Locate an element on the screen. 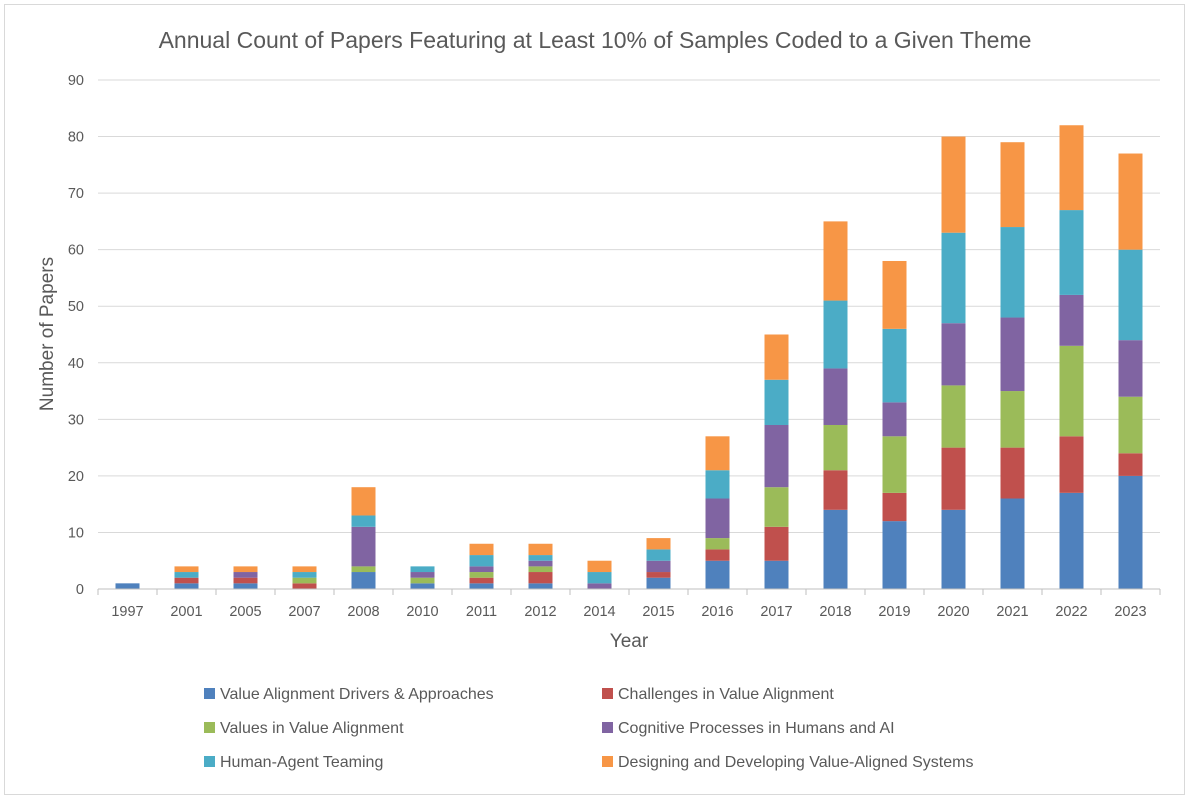 The width and height of the screenshot is (1191, 801). x-tick-label: 1997 is located at coordinates (127, 612).